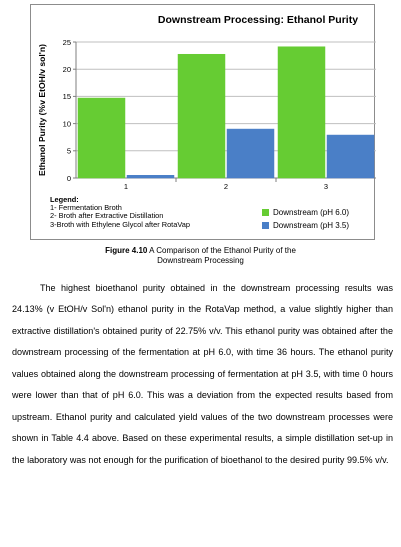  I want to click on y-tick-label: 10, so click(67, 123).